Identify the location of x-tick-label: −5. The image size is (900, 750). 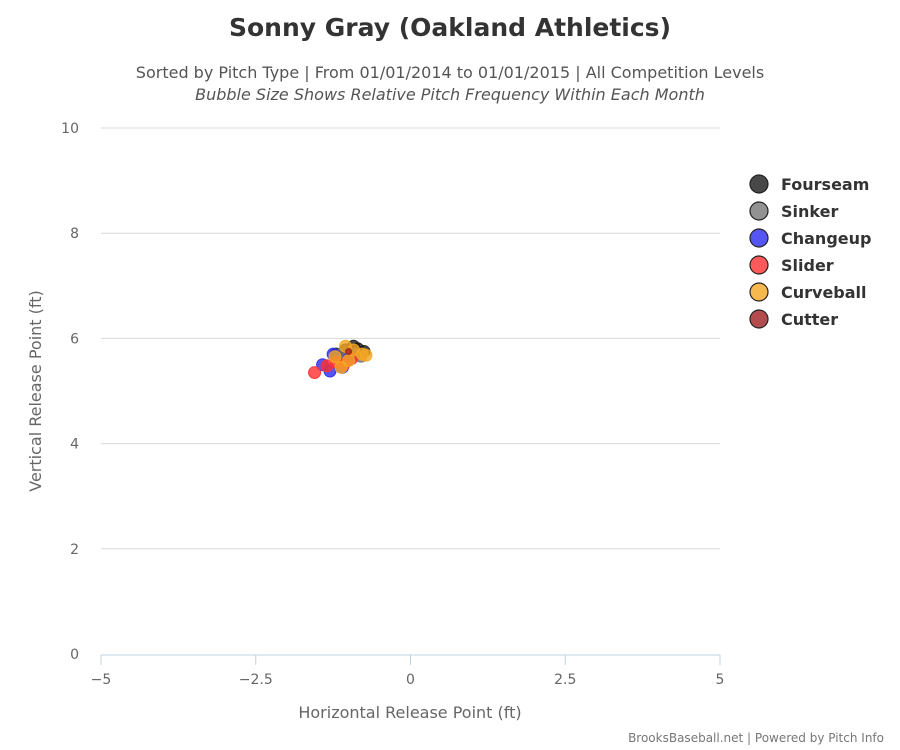
(101, 680).